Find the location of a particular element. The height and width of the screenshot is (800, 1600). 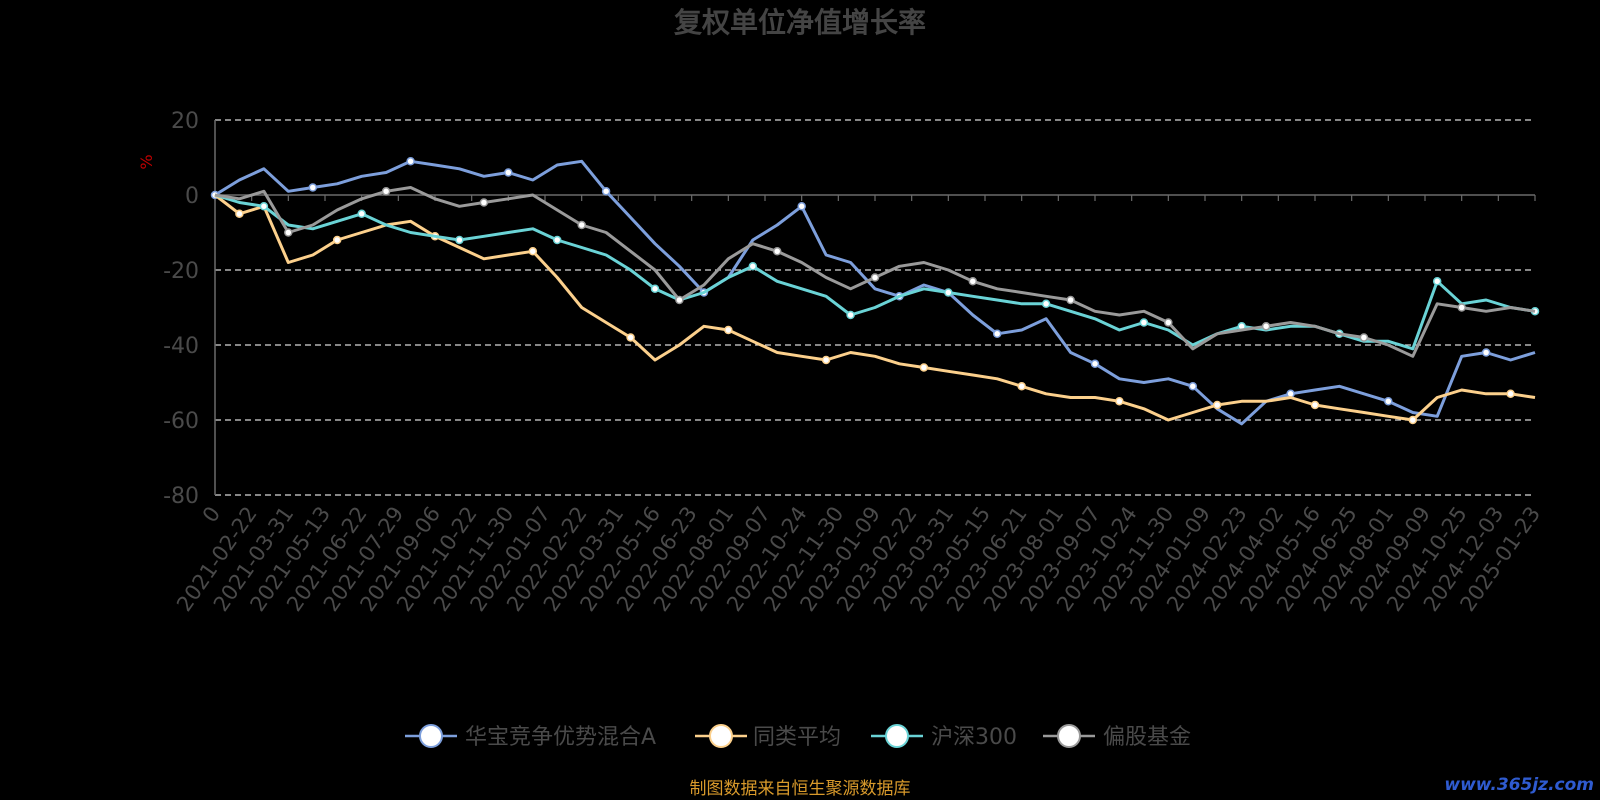

source-note: 制图数据来自恒生聚源数据库 is located at coordinates (800, 789).